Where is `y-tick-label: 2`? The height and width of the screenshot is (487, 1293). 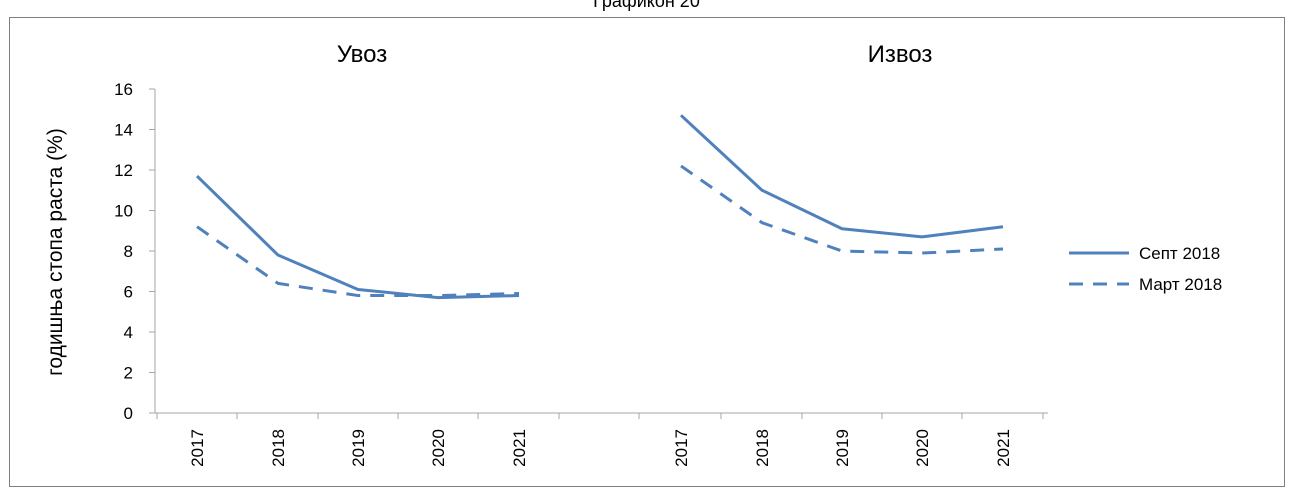
y-tick-label: 2 is located at coordinates (128, 373).